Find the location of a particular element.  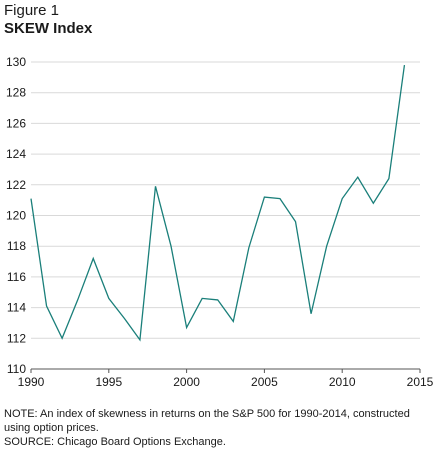

chart-title: SKEW Index is located at coordinates (48, 28).